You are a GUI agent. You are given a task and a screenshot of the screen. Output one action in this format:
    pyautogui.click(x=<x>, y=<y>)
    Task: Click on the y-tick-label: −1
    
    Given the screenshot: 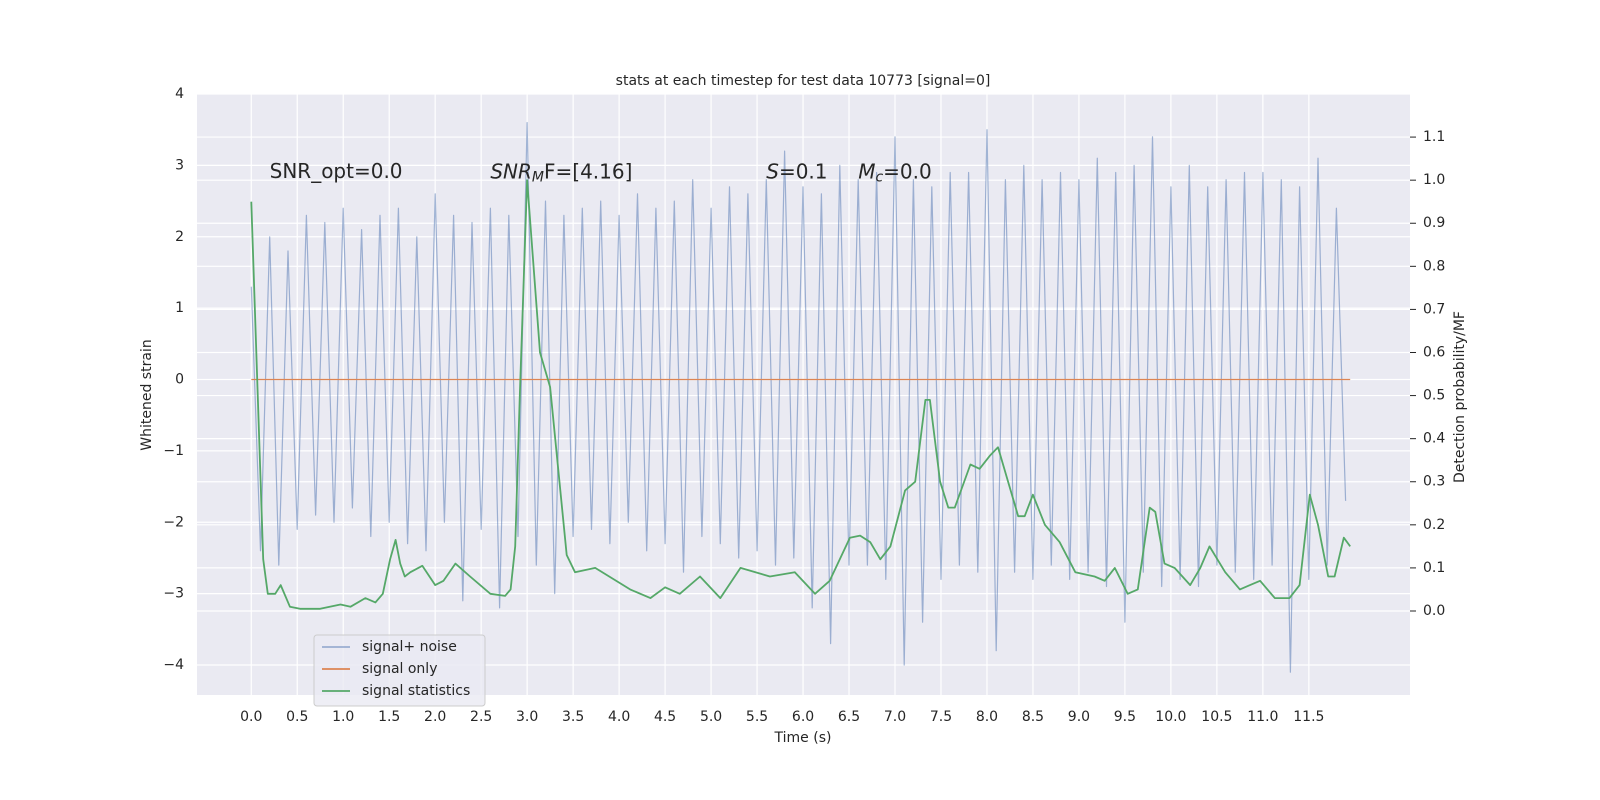 What is the action you would take?
    pyautogui.click(x=173, y=451)
    